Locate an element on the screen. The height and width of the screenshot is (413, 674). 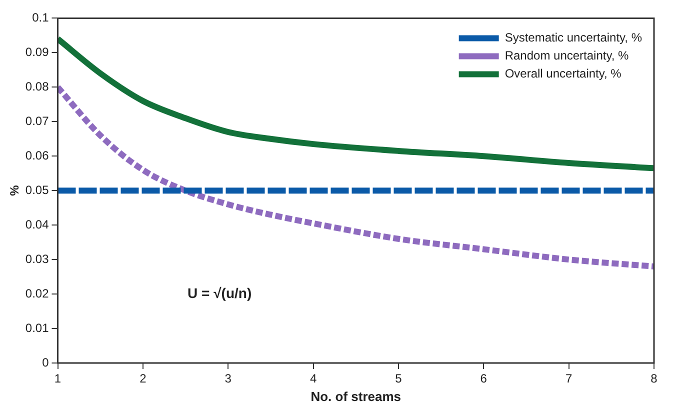
y-tick-label: 0.06 is located at coordinates (37, 155).